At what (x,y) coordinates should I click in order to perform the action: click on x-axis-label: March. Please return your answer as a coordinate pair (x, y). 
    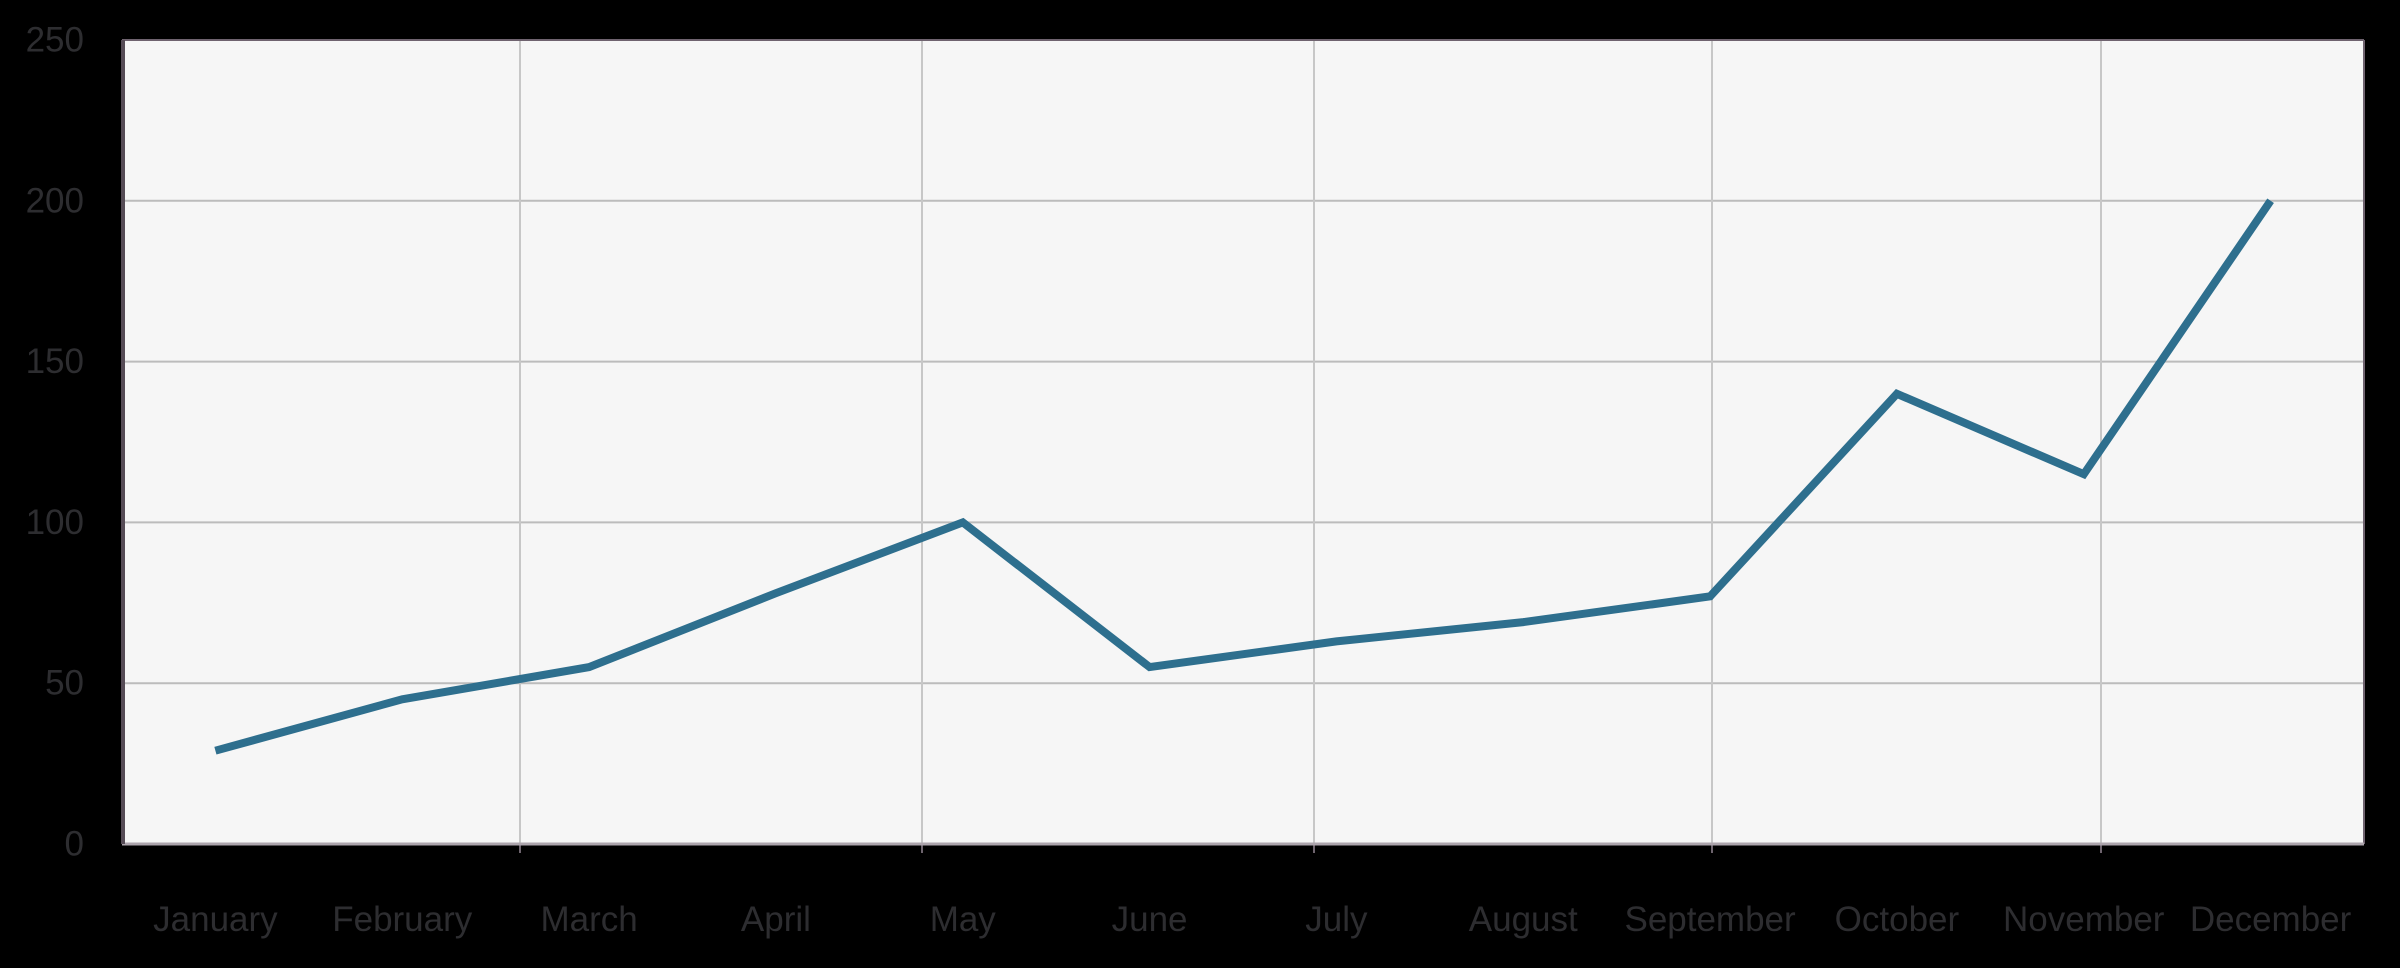
    Looking at the image, I should click on (588, 919).